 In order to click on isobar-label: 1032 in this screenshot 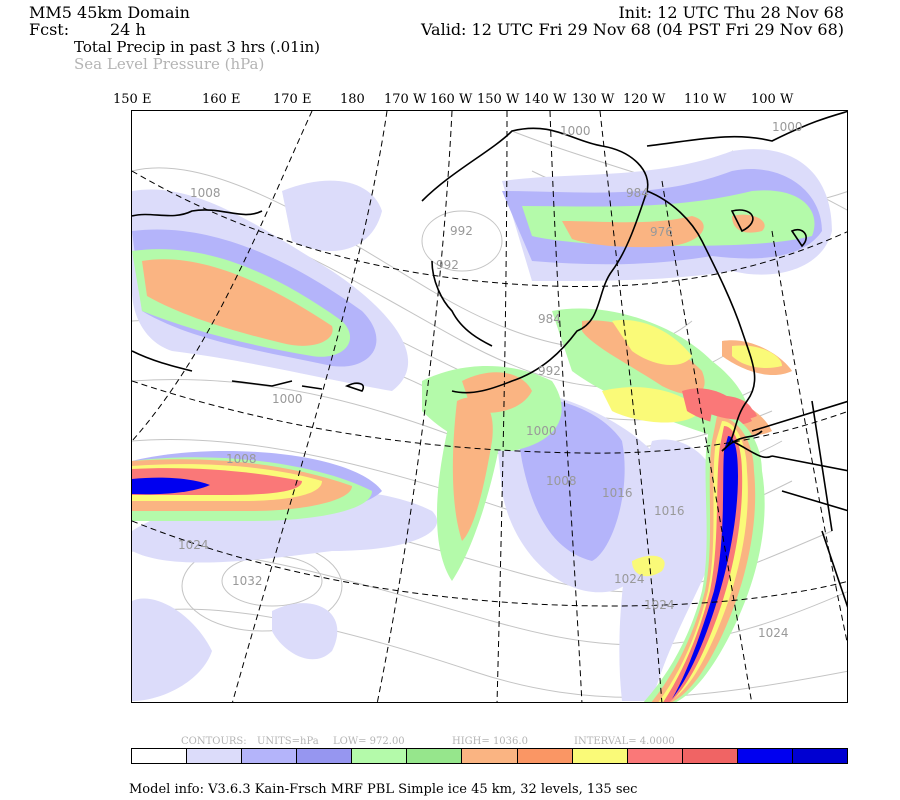, I will do `click(247, 581)`.